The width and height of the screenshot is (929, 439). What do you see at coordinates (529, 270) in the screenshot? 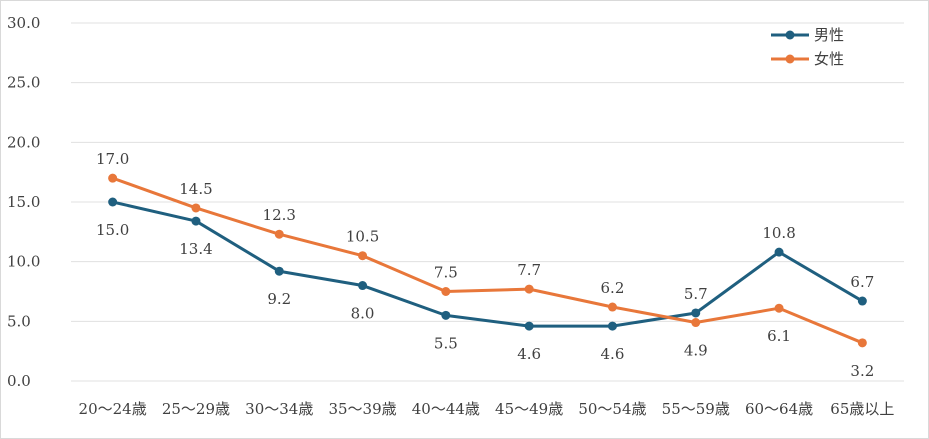
I see `data-label: 7.7` at bounding box center [529, 270].